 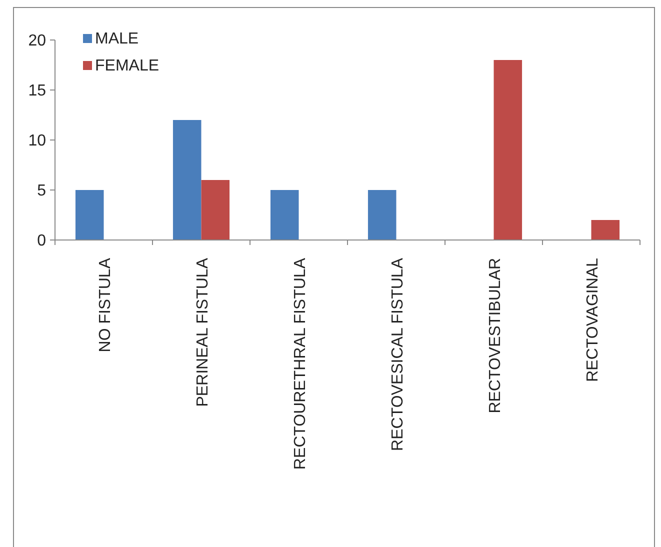 What do you see at coordinates (37, 141) in the screenshot?
I see `y-tick-label: 10` at bounding box center [37, 141].